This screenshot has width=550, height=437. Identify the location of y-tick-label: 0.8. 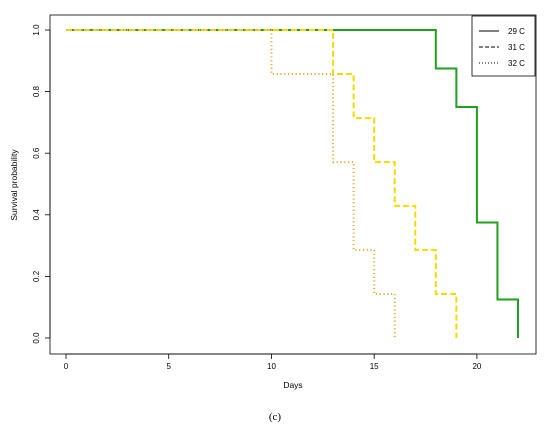
(36, 91).